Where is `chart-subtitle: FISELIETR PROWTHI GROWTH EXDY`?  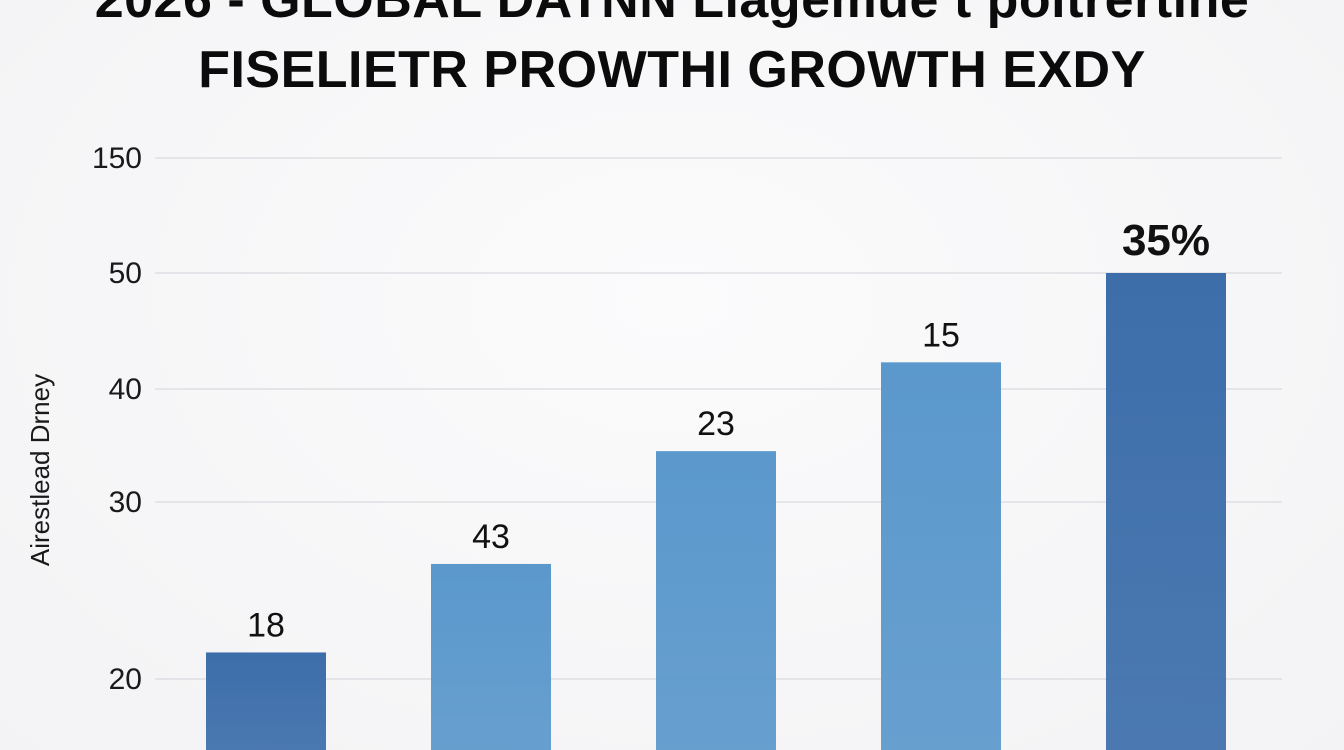
chart-subtitle: FISELIETR PROWTHI GROWTH EXDY is located at coordinates (672, 70).